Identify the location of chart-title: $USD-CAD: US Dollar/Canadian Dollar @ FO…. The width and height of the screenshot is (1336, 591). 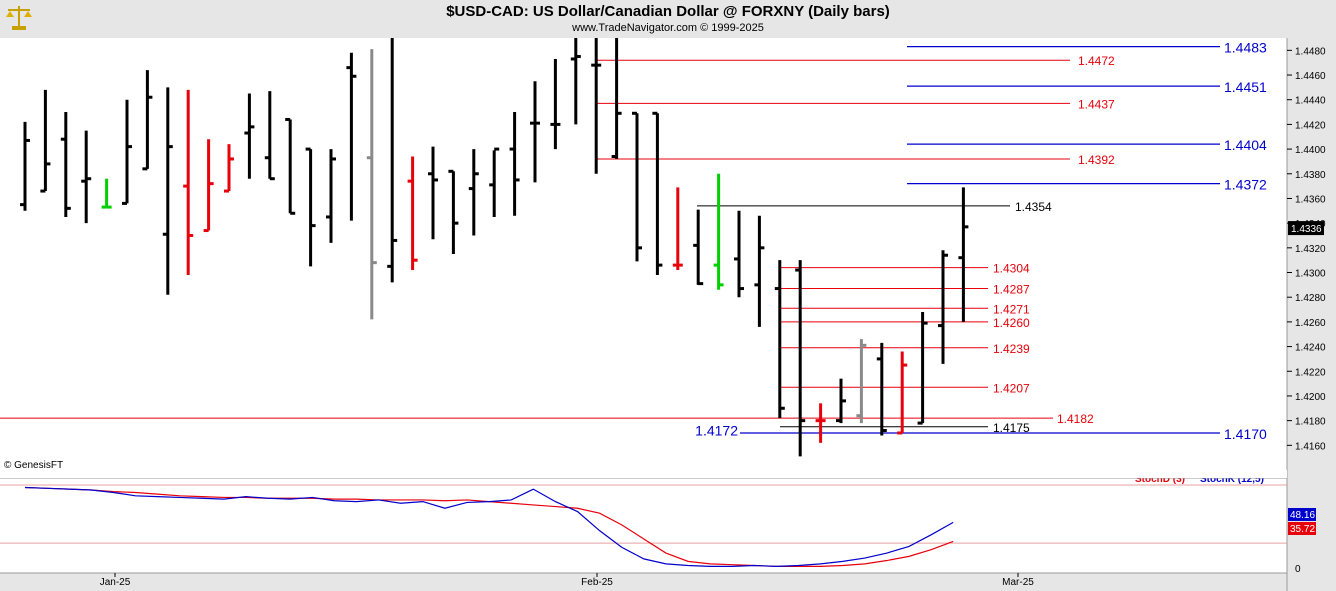
(668, 11).